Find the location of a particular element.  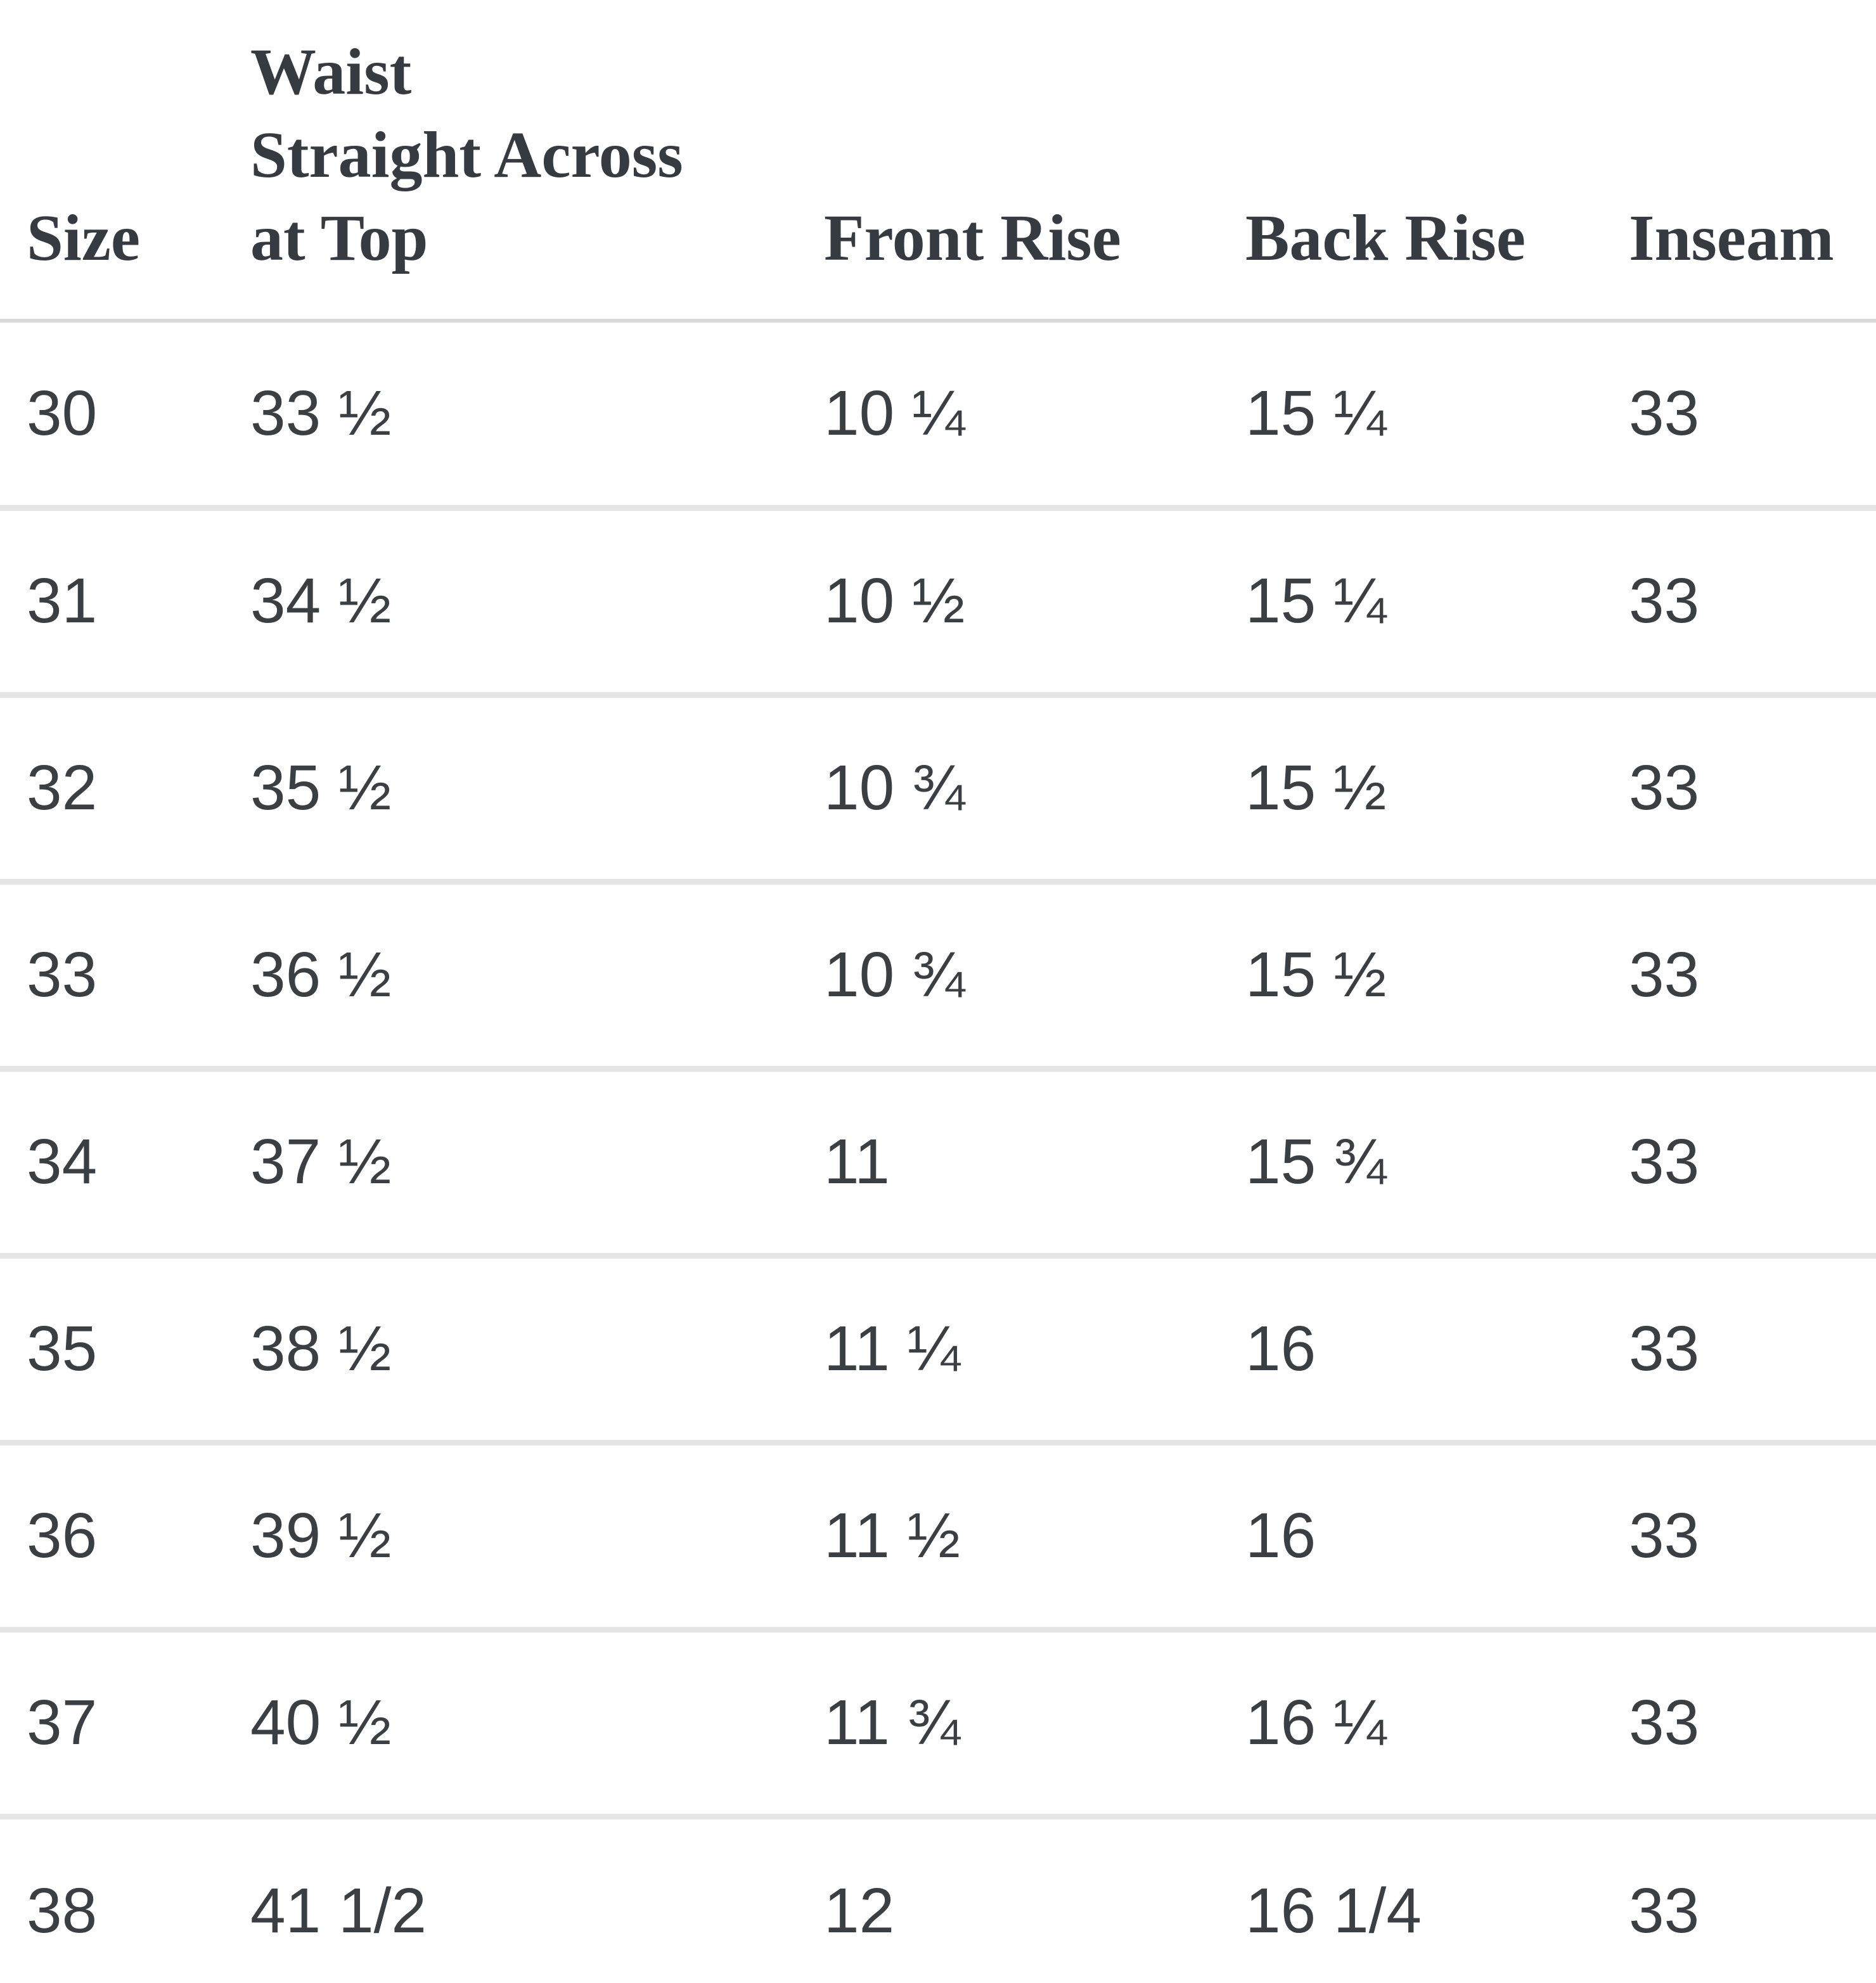

cell-waist: 41 1/2 is located at coordinates (338, 1911).